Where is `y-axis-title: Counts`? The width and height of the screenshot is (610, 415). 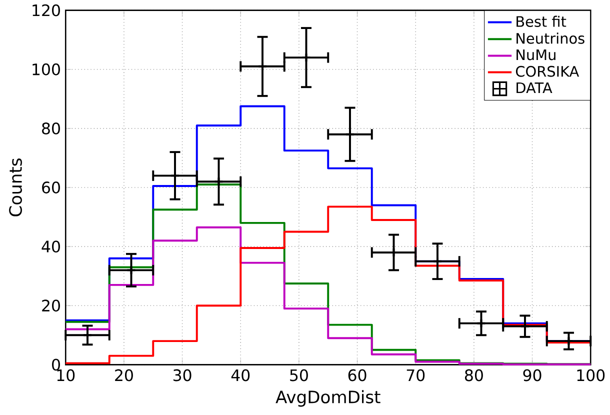 y-axis-title: Counts is located at coordinates (15, 187).